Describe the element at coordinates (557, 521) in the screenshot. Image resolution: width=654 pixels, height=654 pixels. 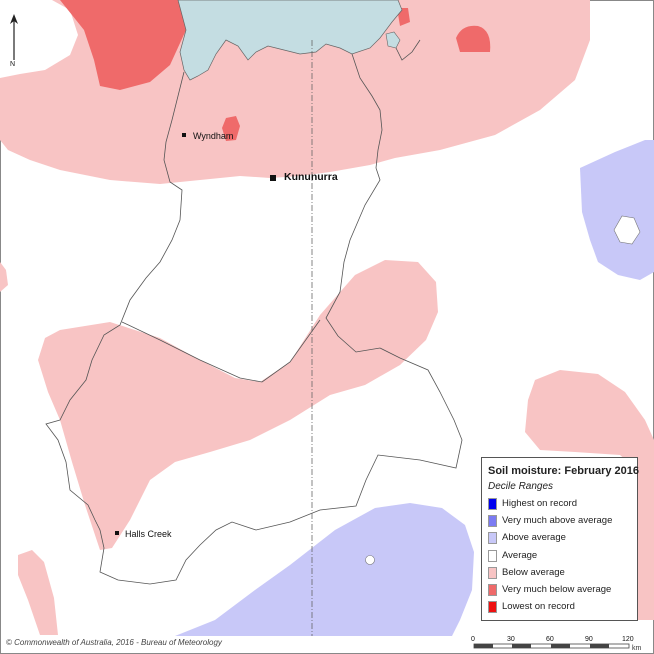
I see `legend-label: Very much above average` at that location.